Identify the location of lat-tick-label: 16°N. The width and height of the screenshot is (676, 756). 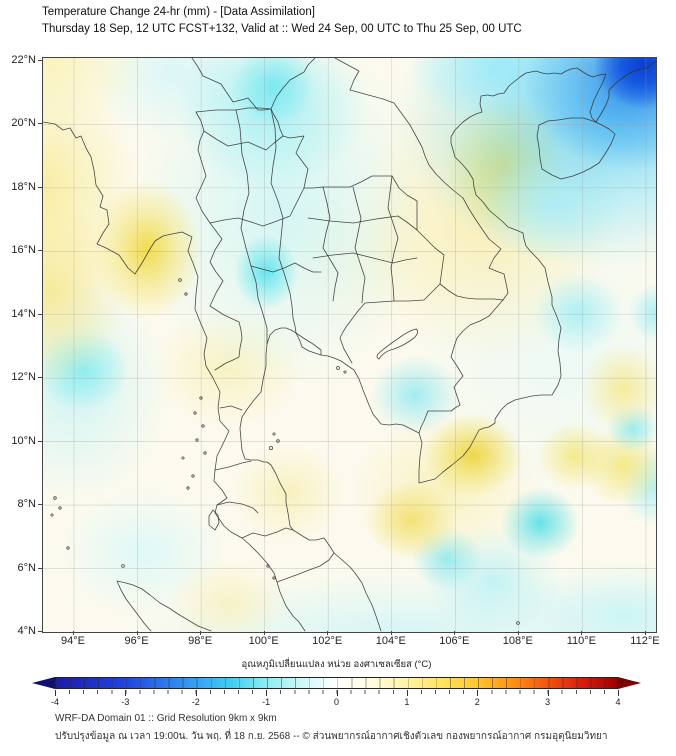
(23, 250).